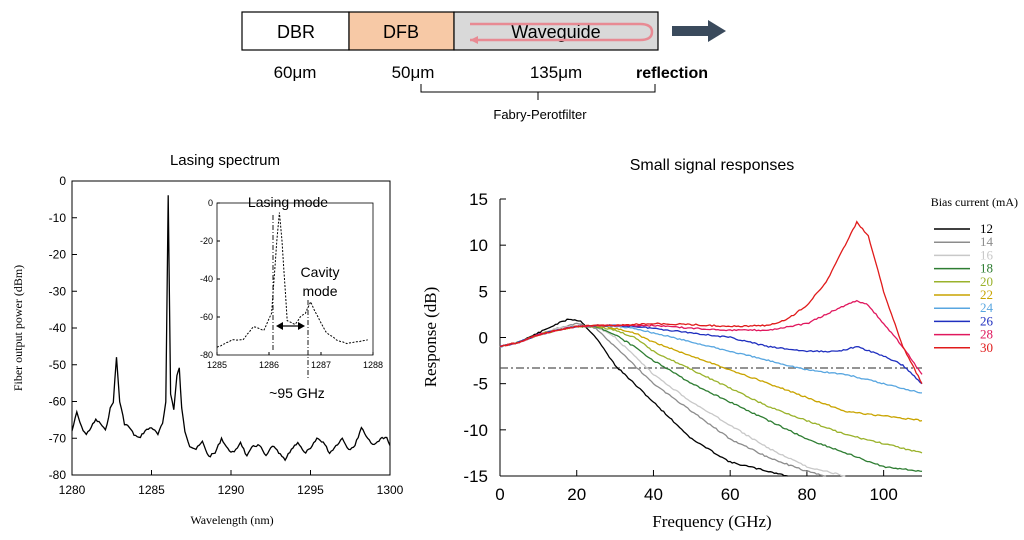 Image resolution: width=1024 pixels, height=540 pixels. Describe the element at coordinates (62, 181) in the screenshot. I see `chart1-ytick-label: 0` at that location.